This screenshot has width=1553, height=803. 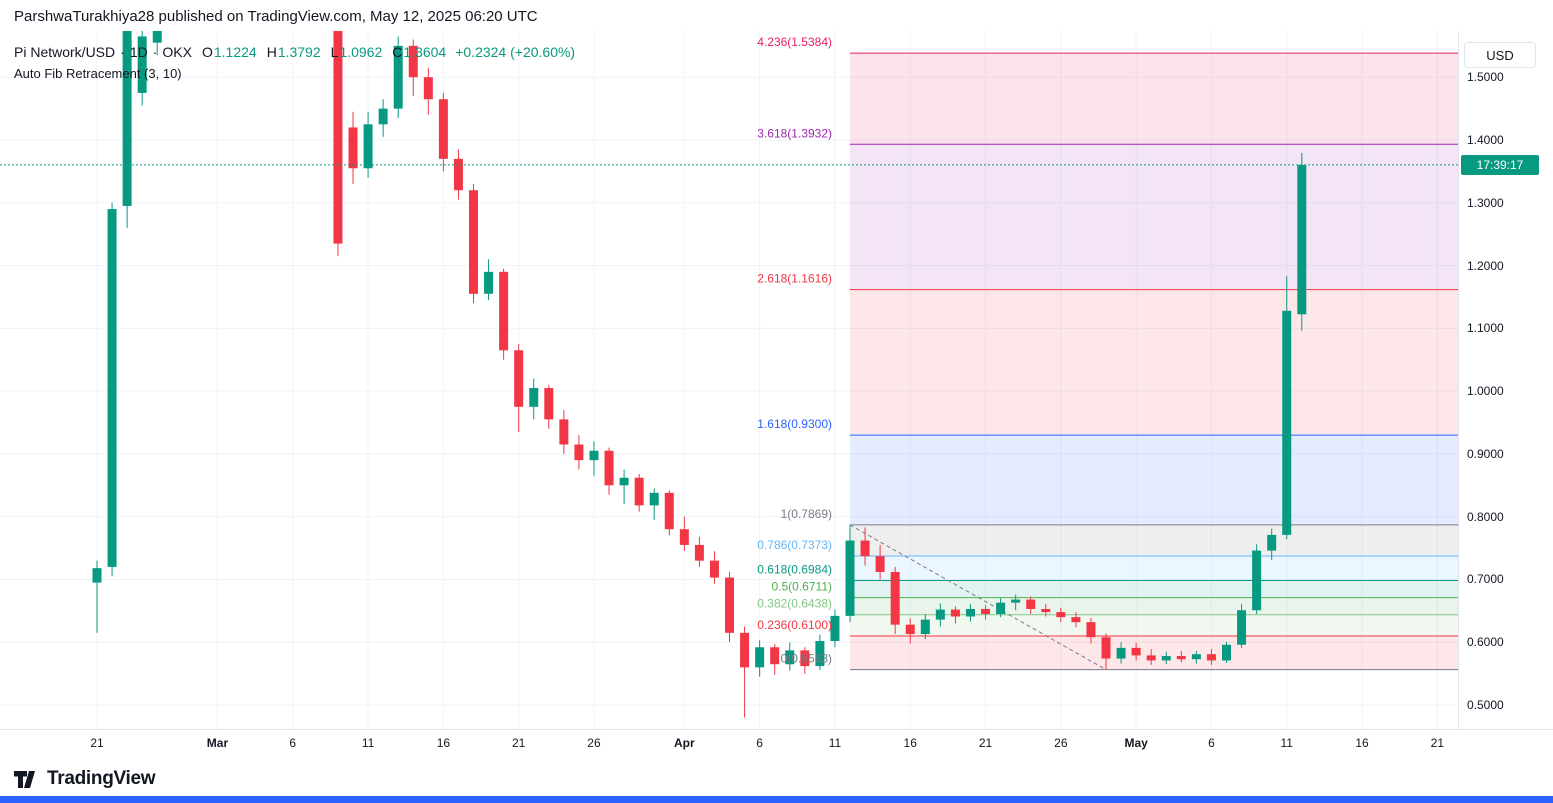 What do you see at coordinates (98, 73) in the screenshot?
I see `indicator-label: Auto Fib Retracement (3, 10)` at bounding box center [98, 73].